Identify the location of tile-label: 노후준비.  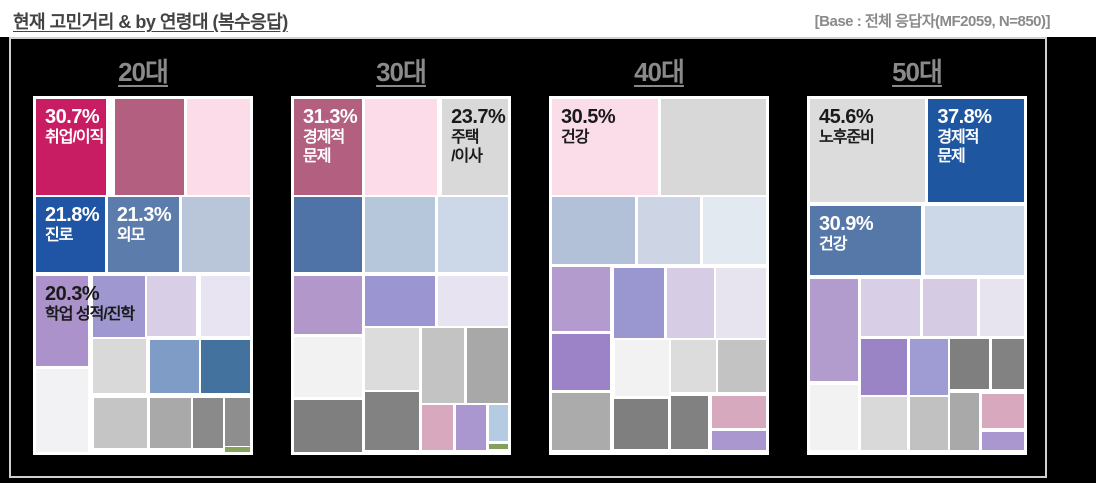
(847, 137).